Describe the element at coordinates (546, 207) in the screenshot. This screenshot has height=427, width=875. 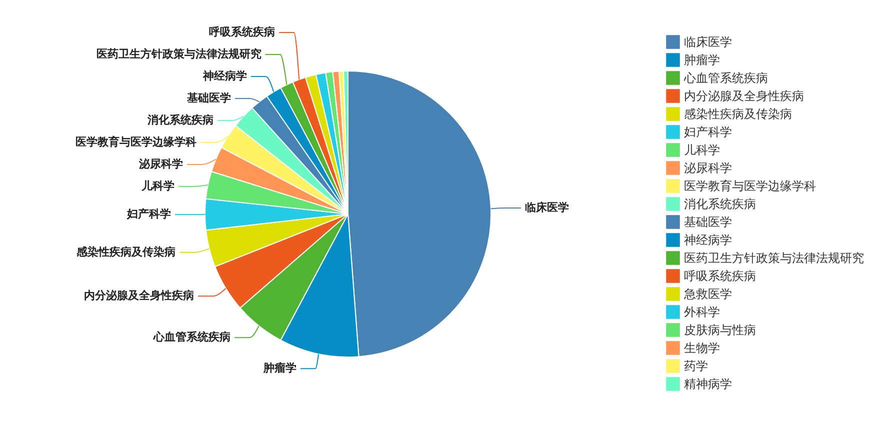
I see `data-label: 临床医学` at that location.